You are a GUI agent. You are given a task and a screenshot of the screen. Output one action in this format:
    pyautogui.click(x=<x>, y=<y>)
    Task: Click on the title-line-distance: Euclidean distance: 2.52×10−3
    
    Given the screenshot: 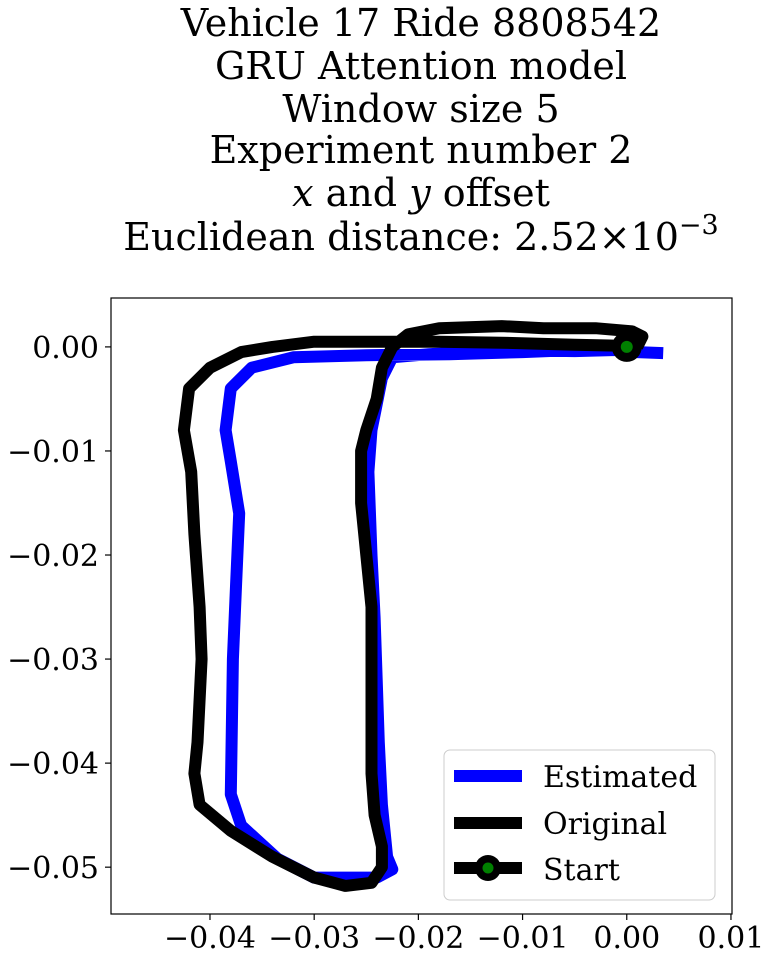 What is the action you would take?
    pyautogui.click(x=420, y=234)
    